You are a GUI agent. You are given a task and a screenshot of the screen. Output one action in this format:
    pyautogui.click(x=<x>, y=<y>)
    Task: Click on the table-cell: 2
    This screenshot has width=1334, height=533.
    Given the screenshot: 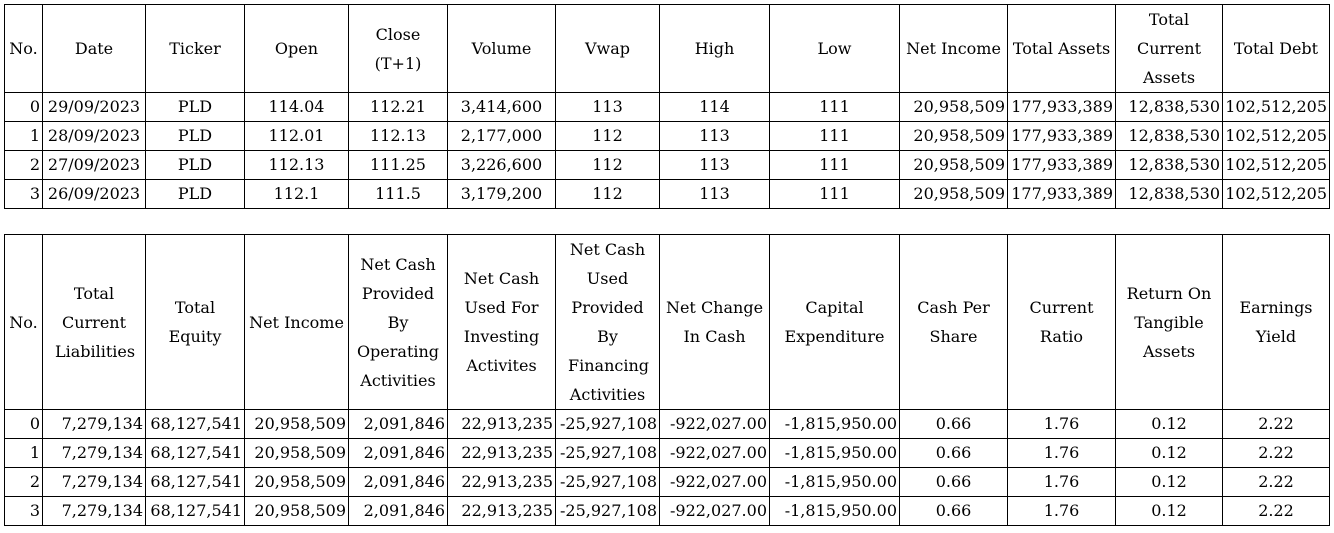 What is the action you would take?
    pyautogui.click(x=23, y=482)
    